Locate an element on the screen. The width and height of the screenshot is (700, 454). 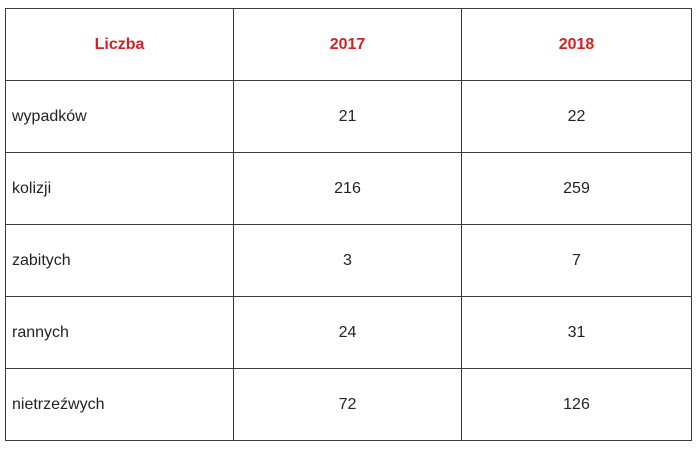
row-label: nietrzeźwych is located at coordinates (119, 404).